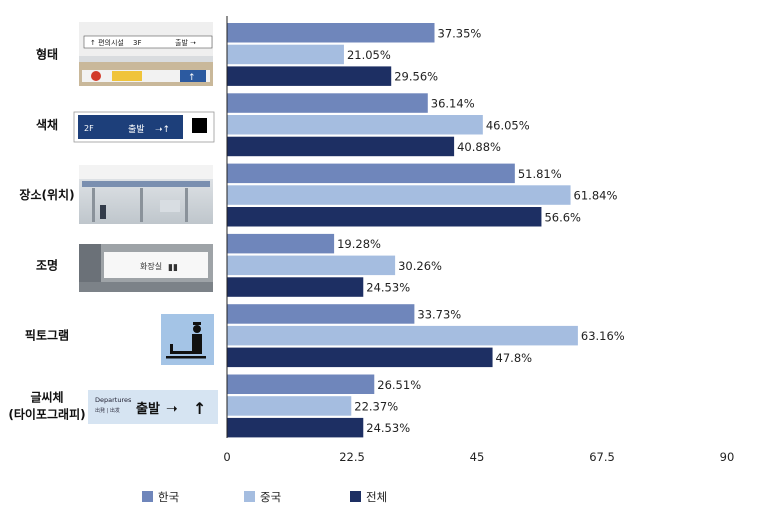  Describe the element at coordinates (399, 385) in the screenshot. I see `data-label: 26.51%` at that location.